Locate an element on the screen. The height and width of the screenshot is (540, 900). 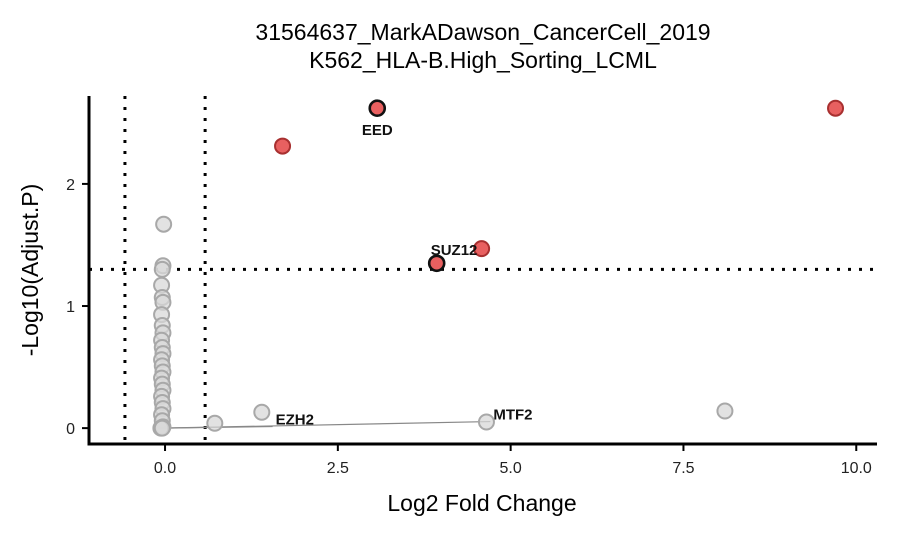
y-tick-label-0: 0 is located at coordinates (70, 429).